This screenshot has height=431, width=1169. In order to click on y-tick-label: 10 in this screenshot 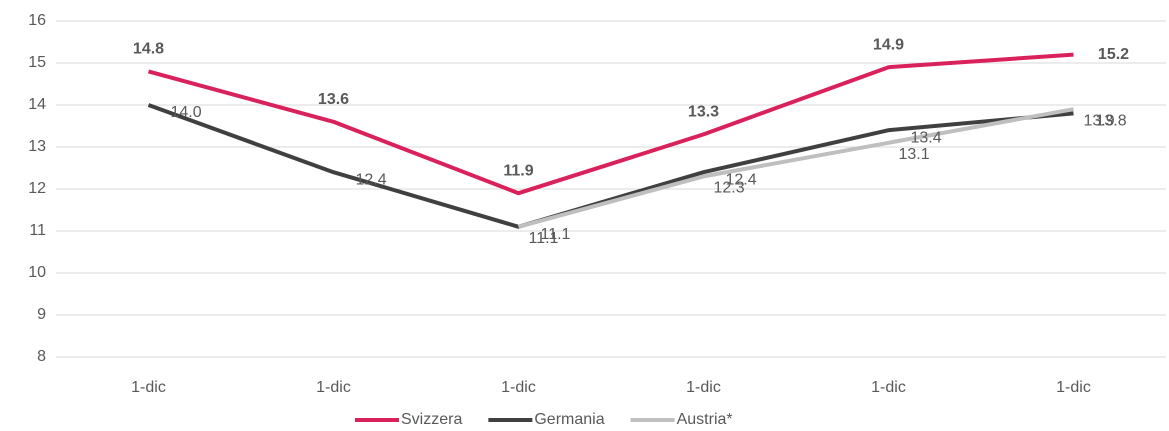, I will do `click(37, 272)`.